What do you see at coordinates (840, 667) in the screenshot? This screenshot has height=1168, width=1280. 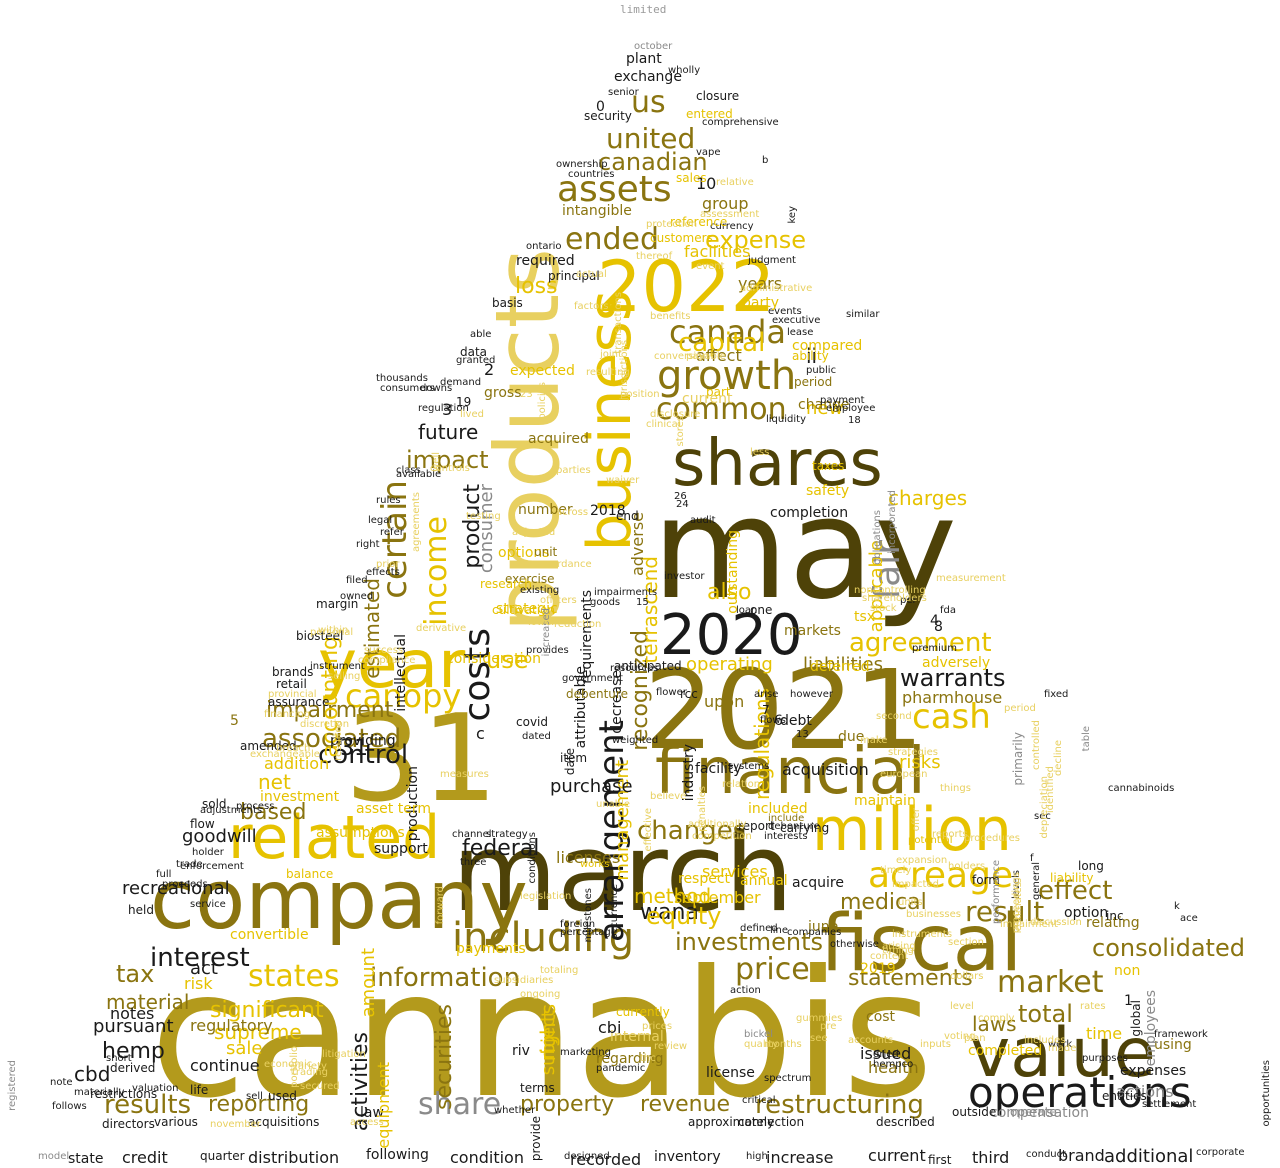 I see `cloud-word: deferred` at bounding box center [840, 667].